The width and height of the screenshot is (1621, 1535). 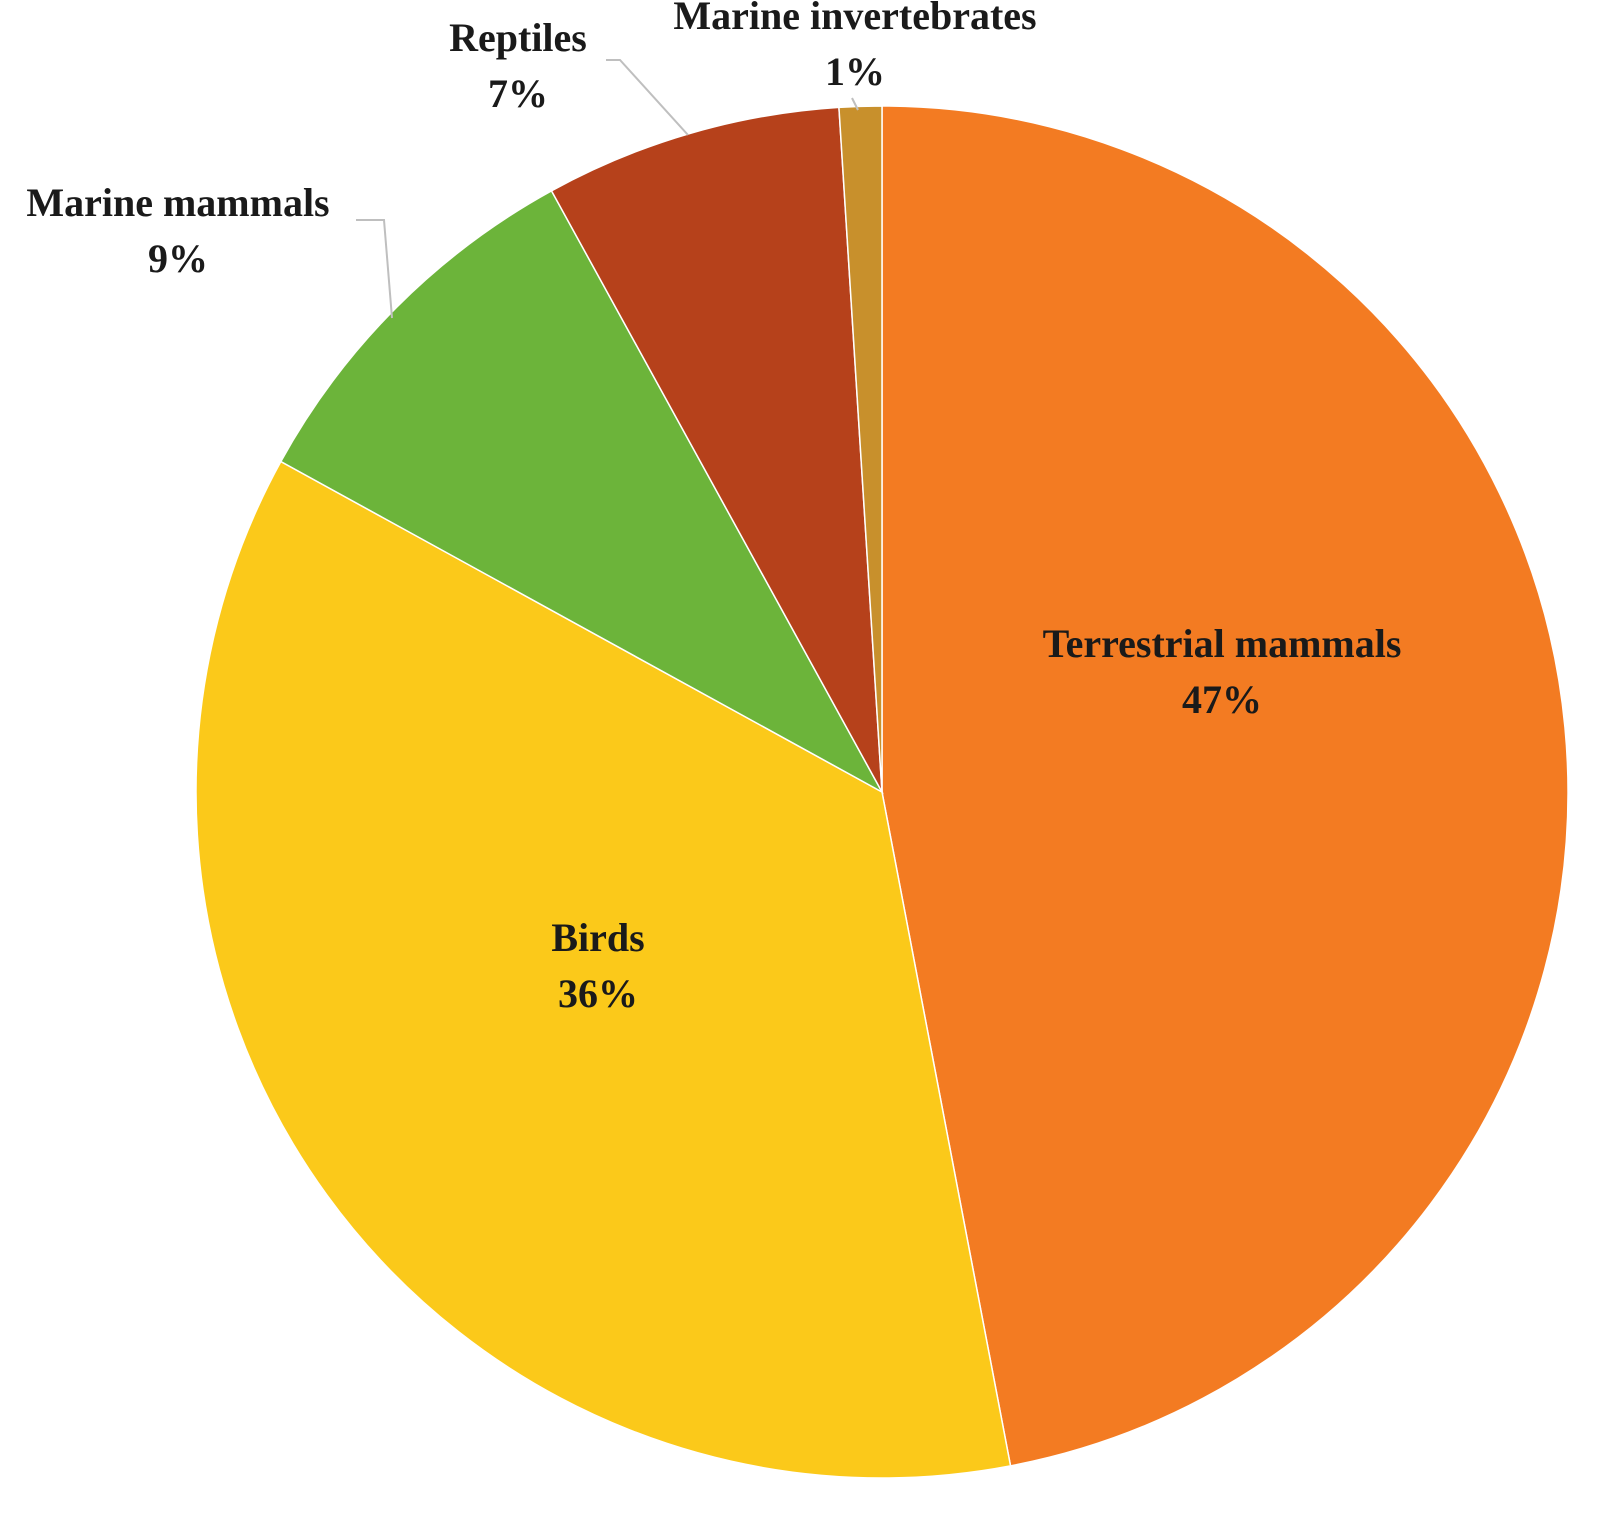 What do you see at coordinates (1222, 699) in the screenshot?
I see `slice-value-label: 47%` at bounding box center [1222, 699].